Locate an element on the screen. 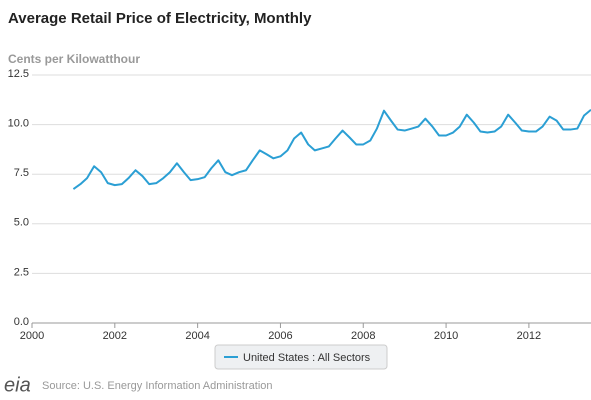 The height and width of the screenshot is (400, 591). x-tick-label: 2002 is located at coordinates (115, 336).